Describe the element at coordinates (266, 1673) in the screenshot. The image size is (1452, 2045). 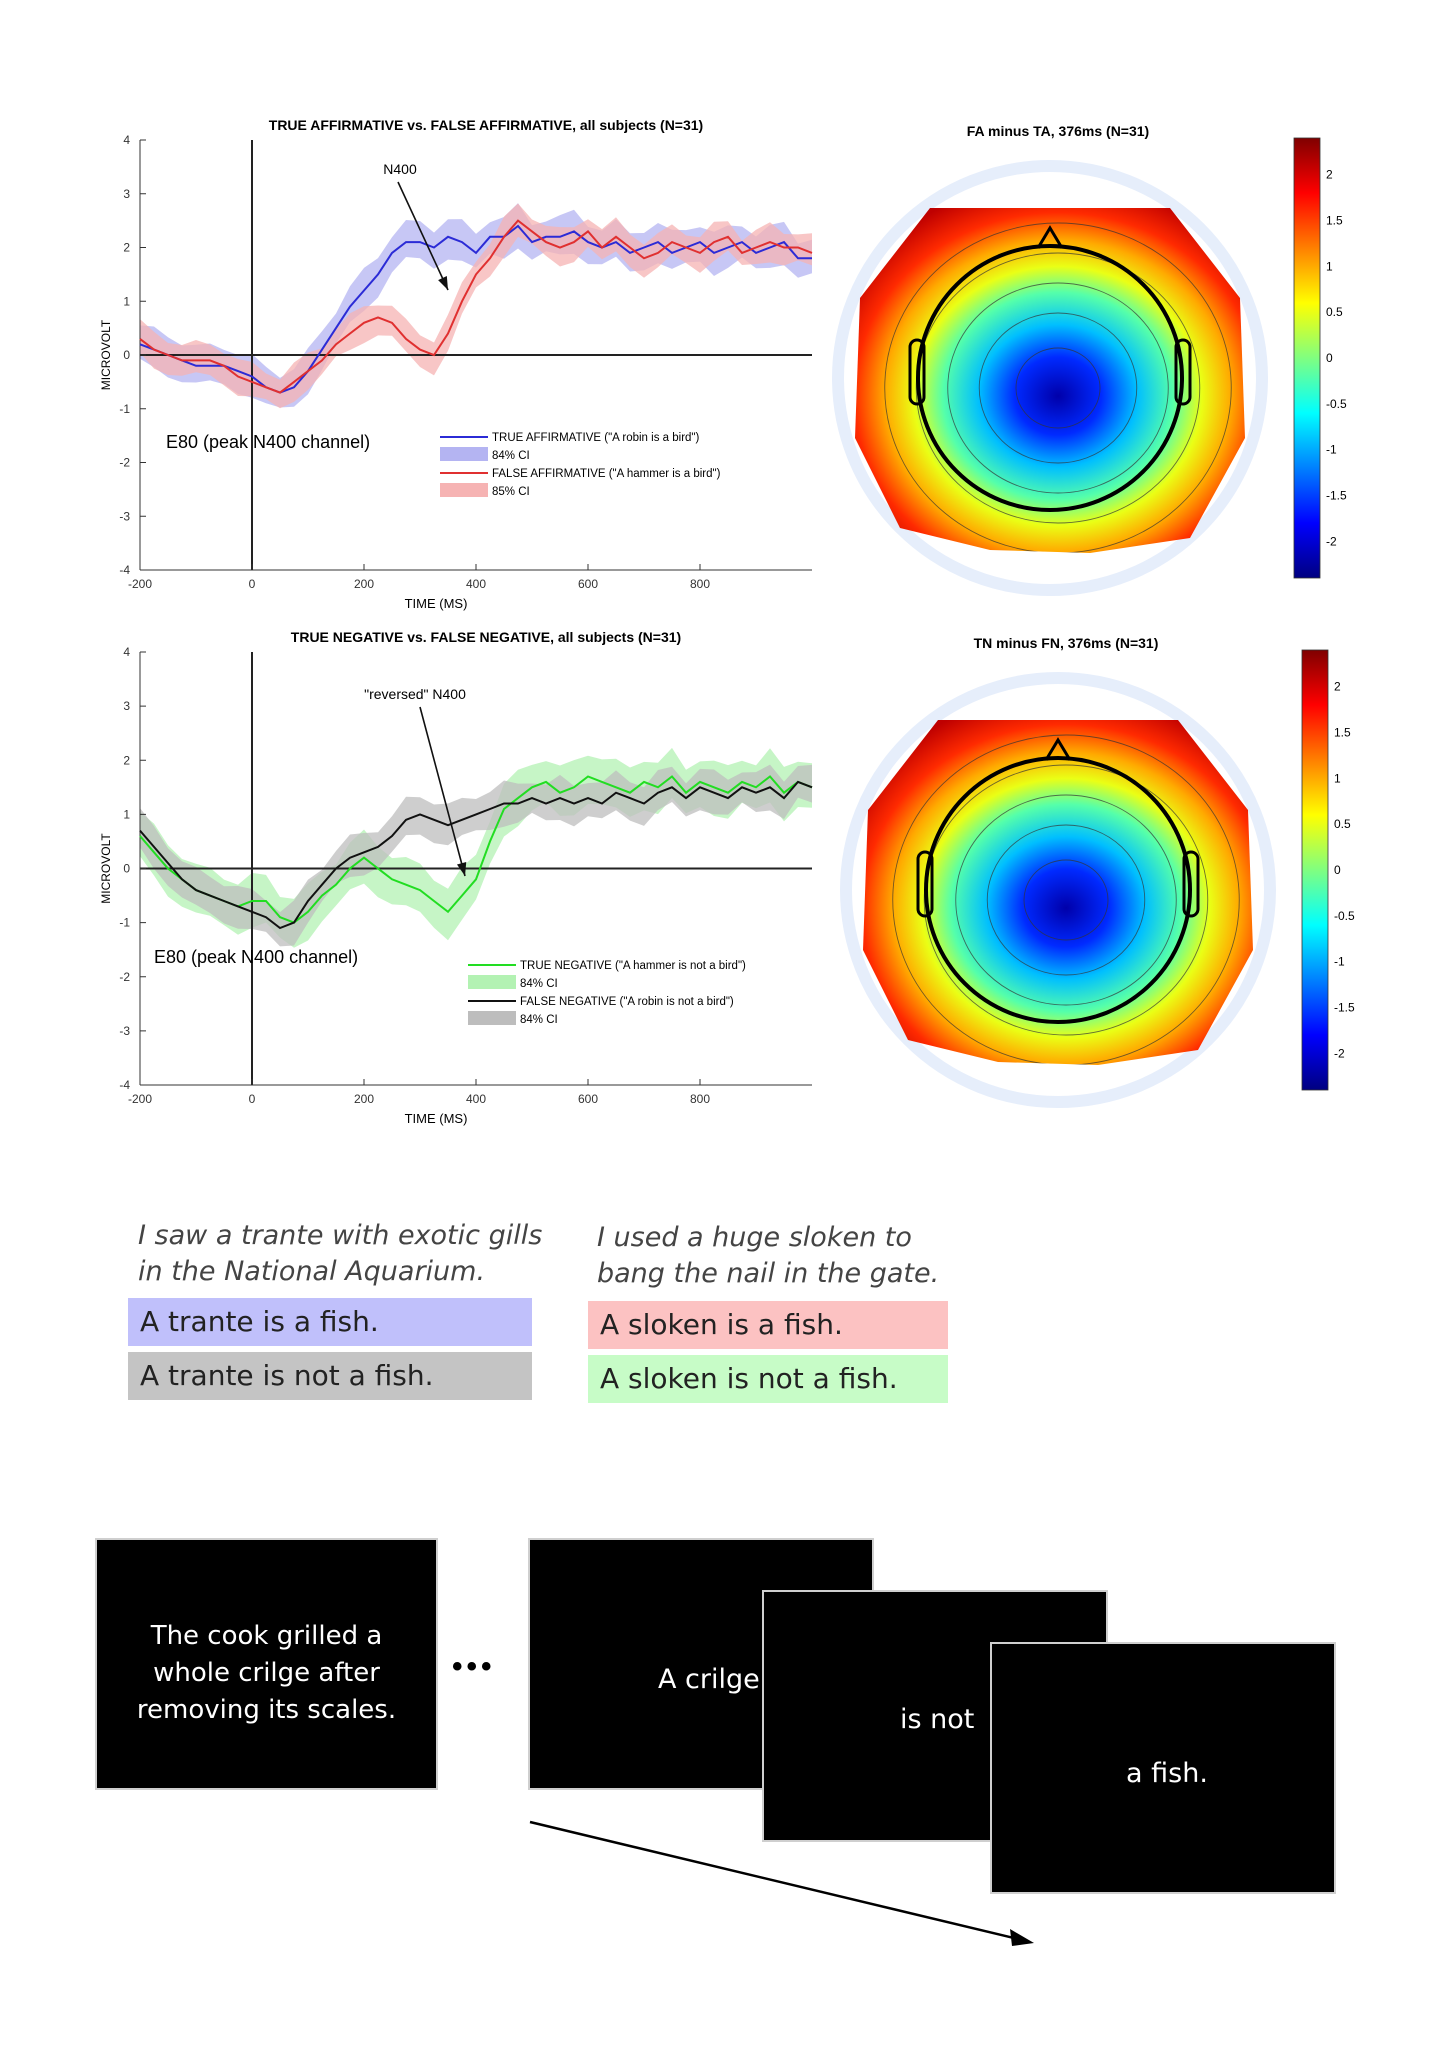
I see `context-line-2: whole crilge after` at that location.